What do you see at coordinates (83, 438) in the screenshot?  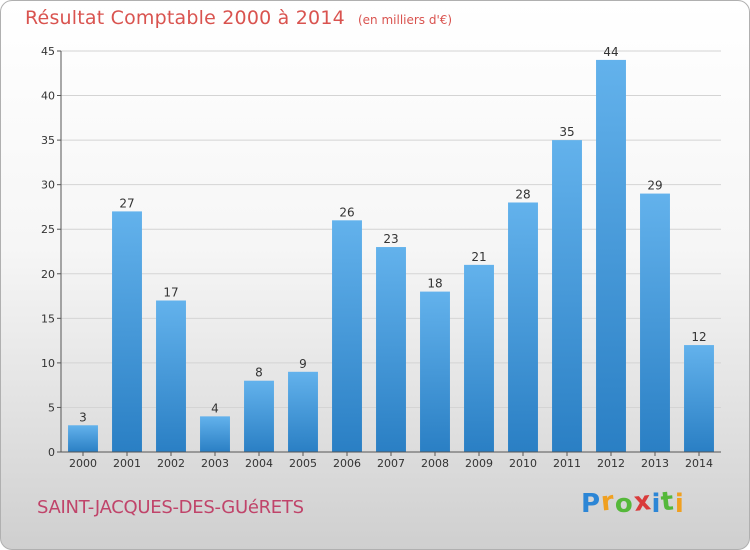 I see `bar-2000` at bounding box center [83, 438].